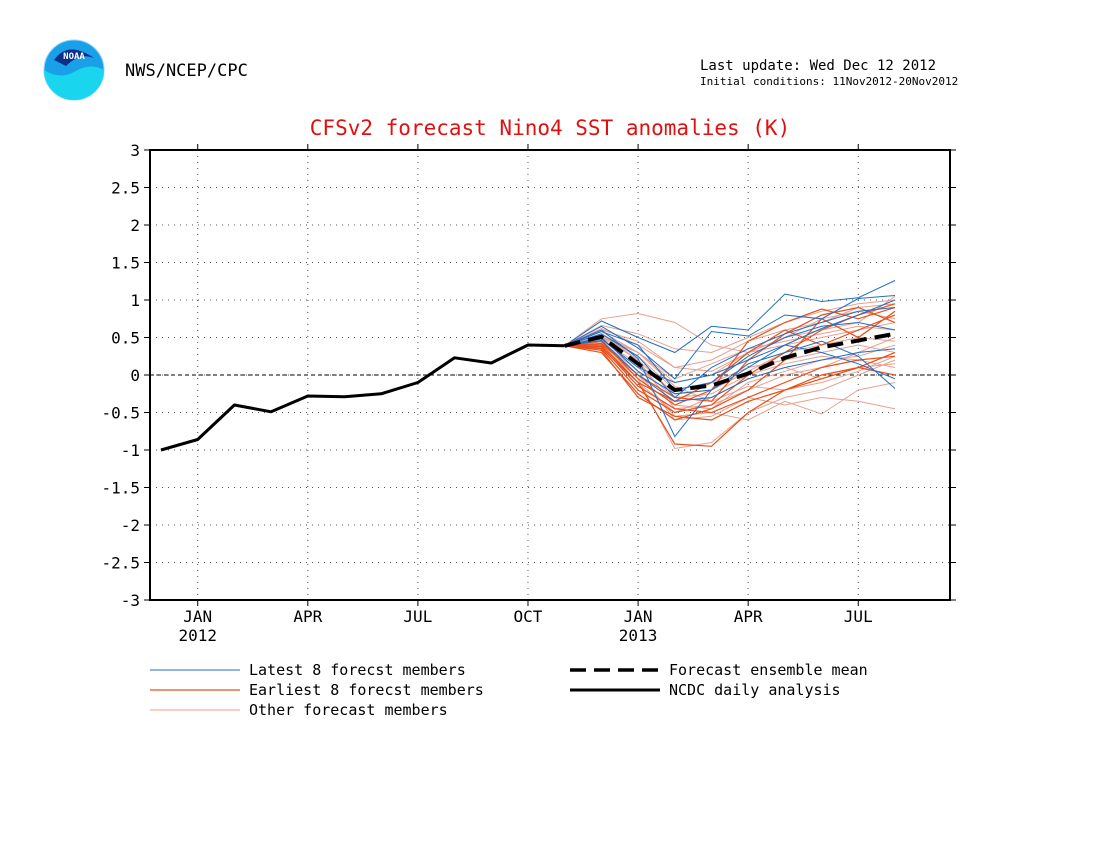 The image size is (1100, 850). What do you see at coordinates (829, 81) in the screenshot?
I see `initial-conditions: Initial conditions: 11Nov2012-20Nov2012` at bounding box center [829, 81].